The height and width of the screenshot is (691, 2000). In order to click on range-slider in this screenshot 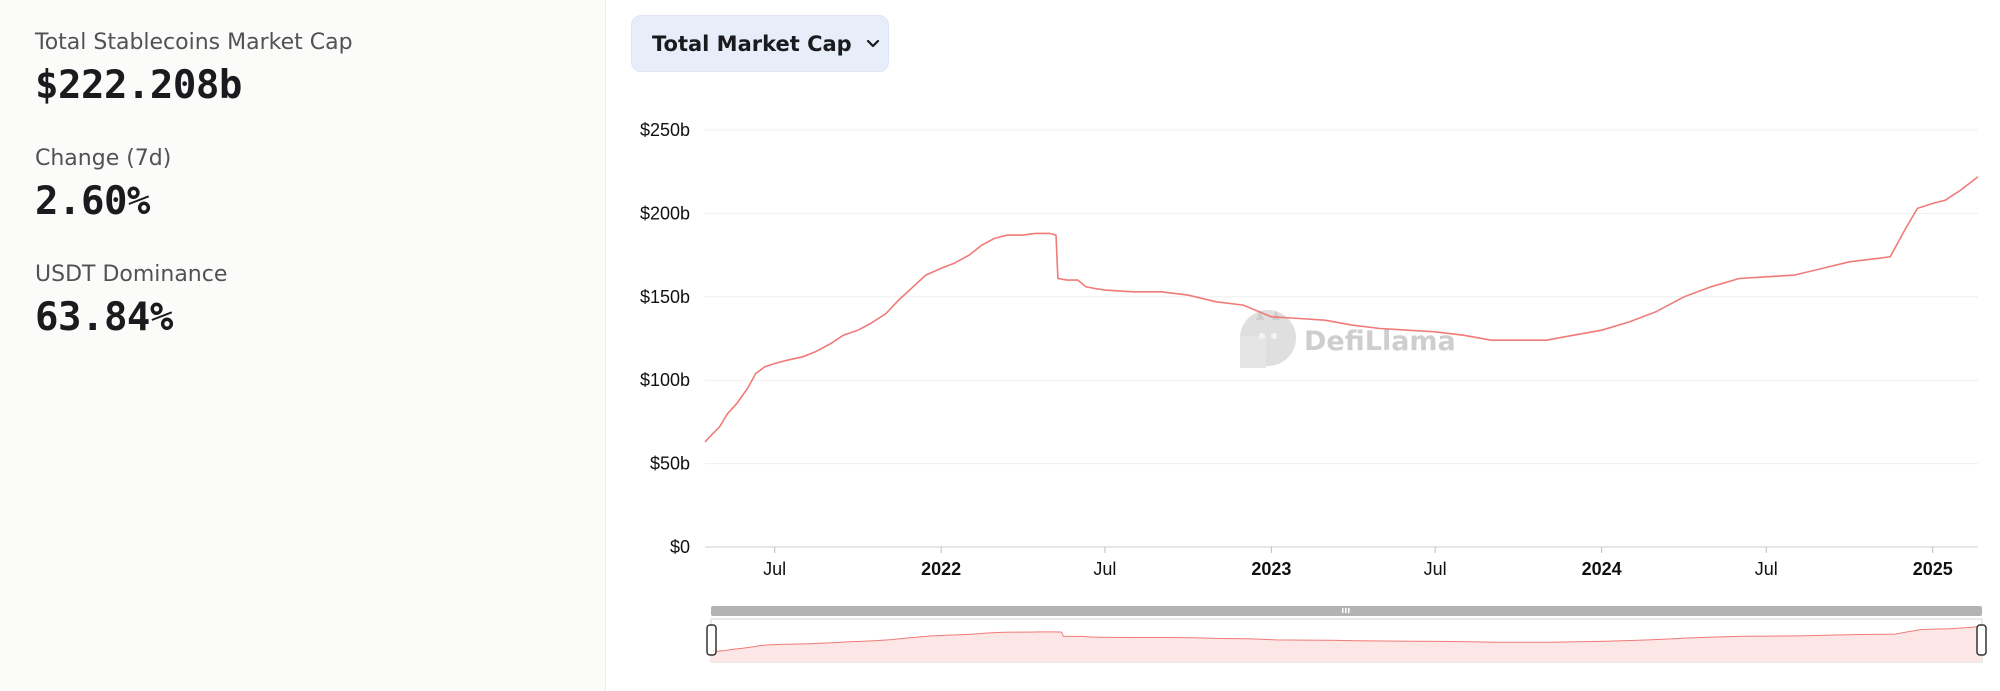, I will do `click(1346, 634)`.